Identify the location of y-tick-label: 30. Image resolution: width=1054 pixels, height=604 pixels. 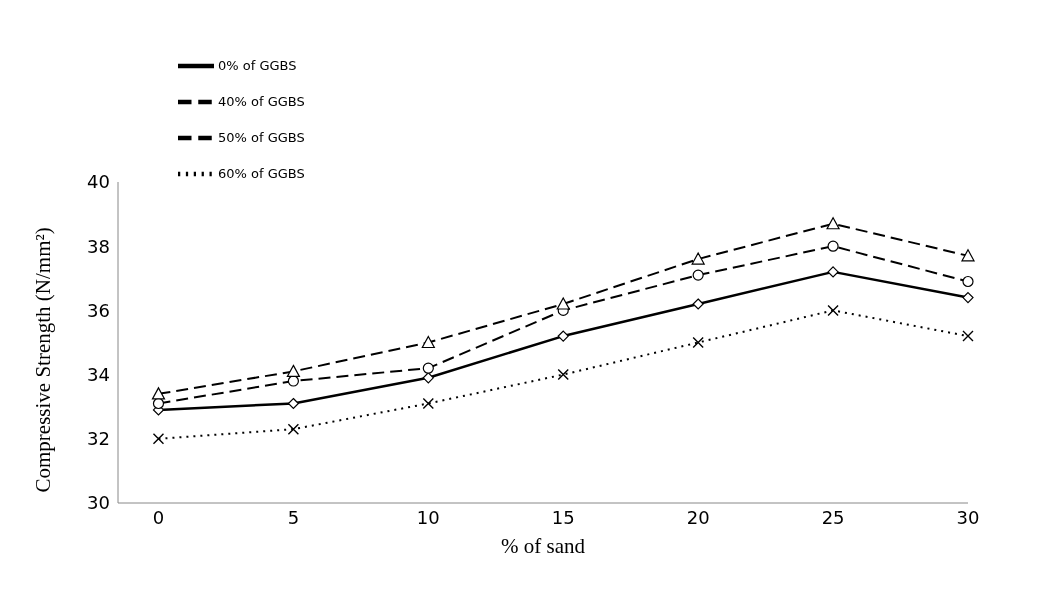
(98, 503).